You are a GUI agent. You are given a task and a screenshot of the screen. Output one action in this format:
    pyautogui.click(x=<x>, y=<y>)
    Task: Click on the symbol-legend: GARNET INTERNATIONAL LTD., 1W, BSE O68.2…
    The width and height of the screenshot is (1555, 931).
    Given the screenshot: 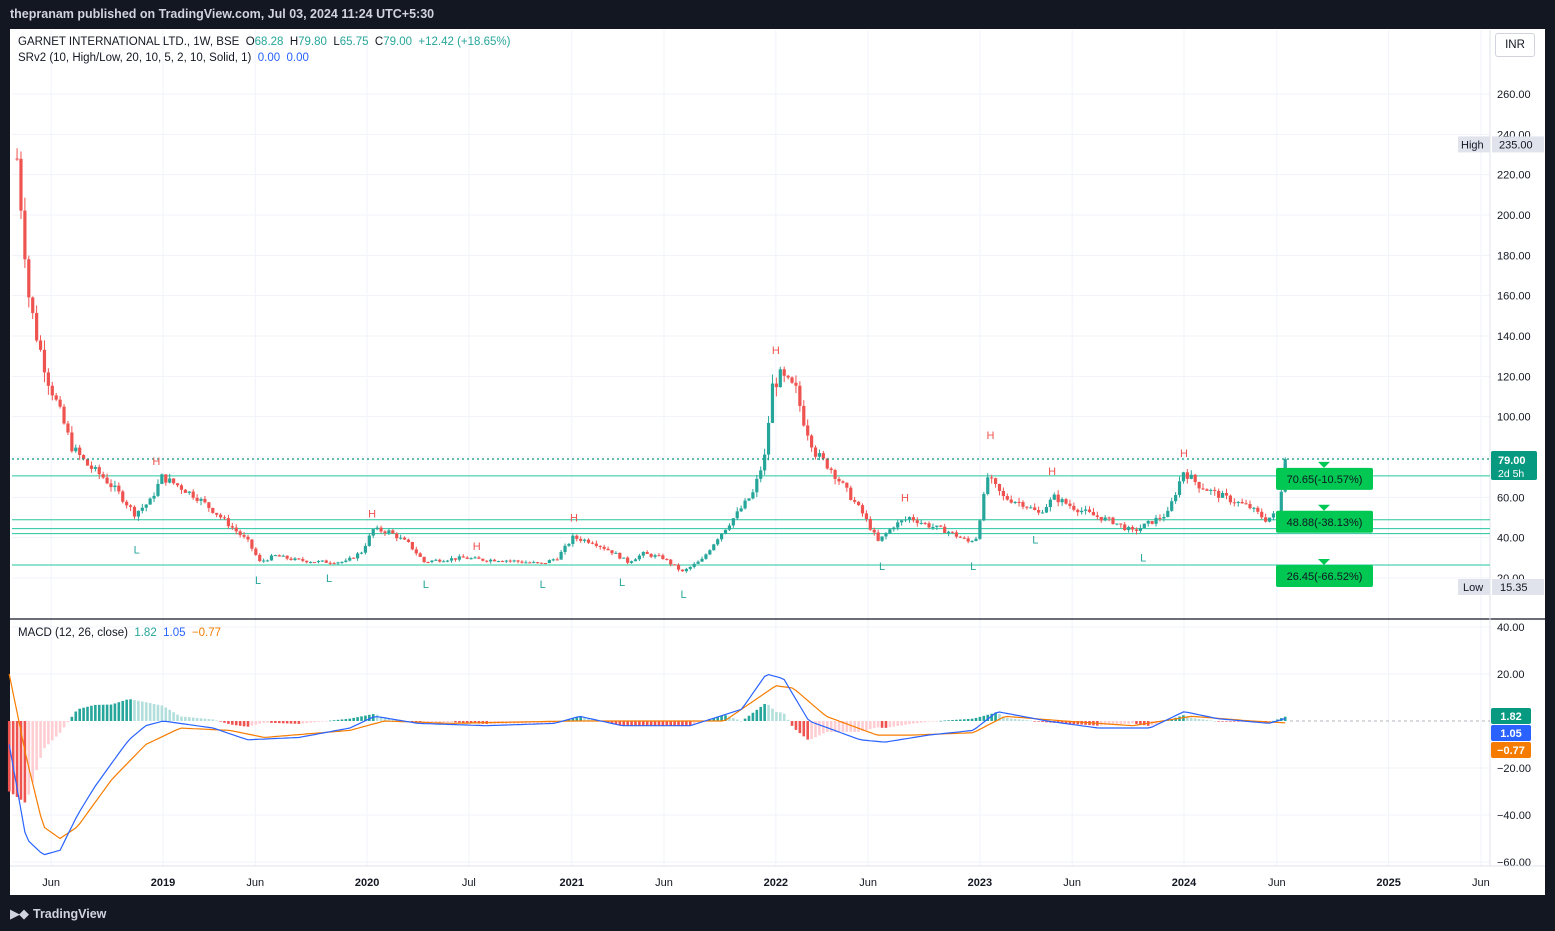 What is the action you would take?
    pyautogui.click(x=264, y=42)
    